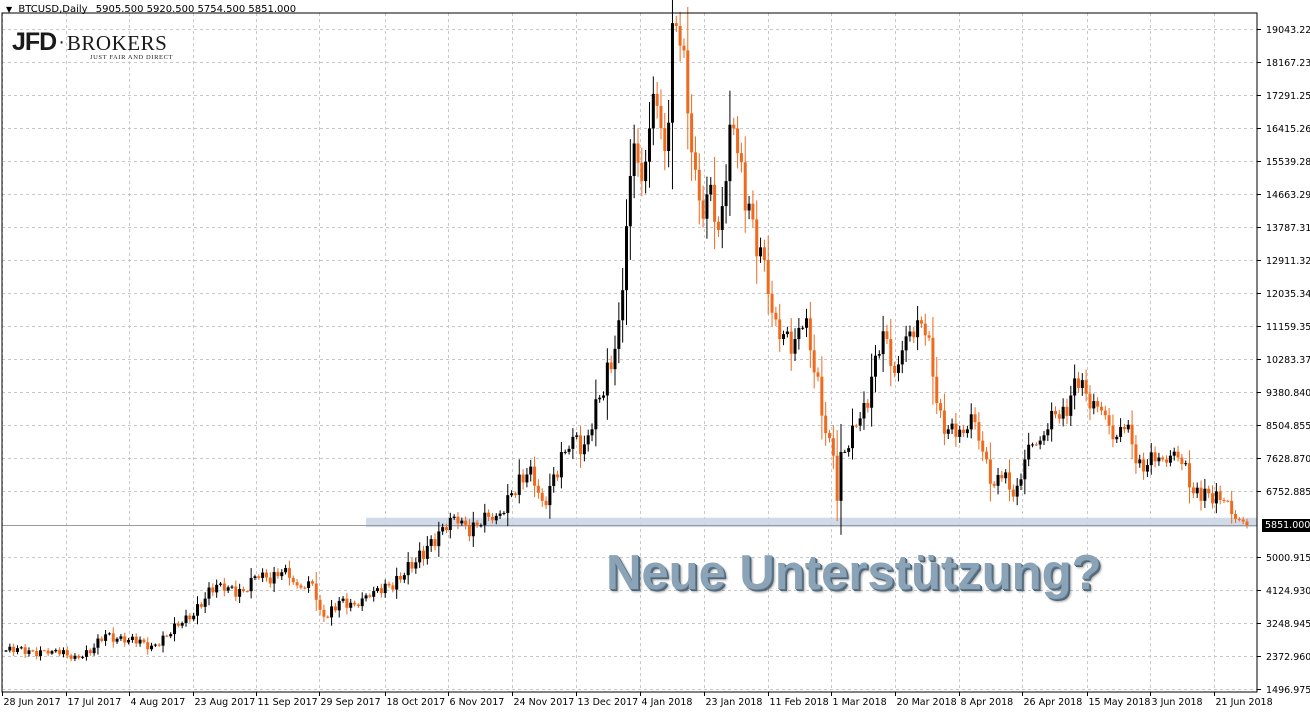 The height and width of the screenshot is (712, 1310). I want to click on logo-tagline: JUST FAIR AND DIRECT, so click(132, 57).